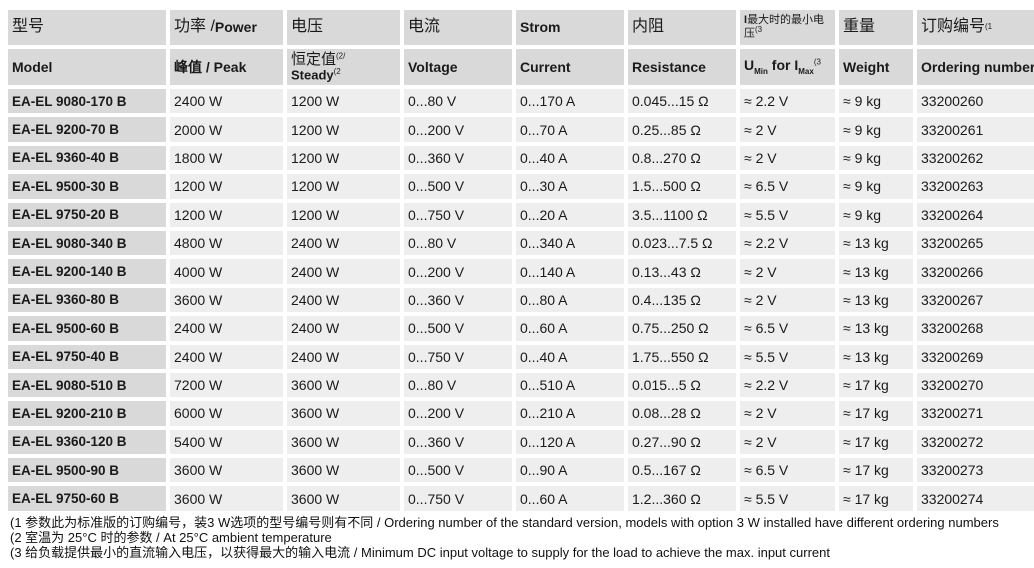 The image size is (1034, 568). What do you see at coordinates (682, 271) in the screenshot?
I see `table-cell-resistance: 0.13...43 Ω` at bounding box center [682, 271].